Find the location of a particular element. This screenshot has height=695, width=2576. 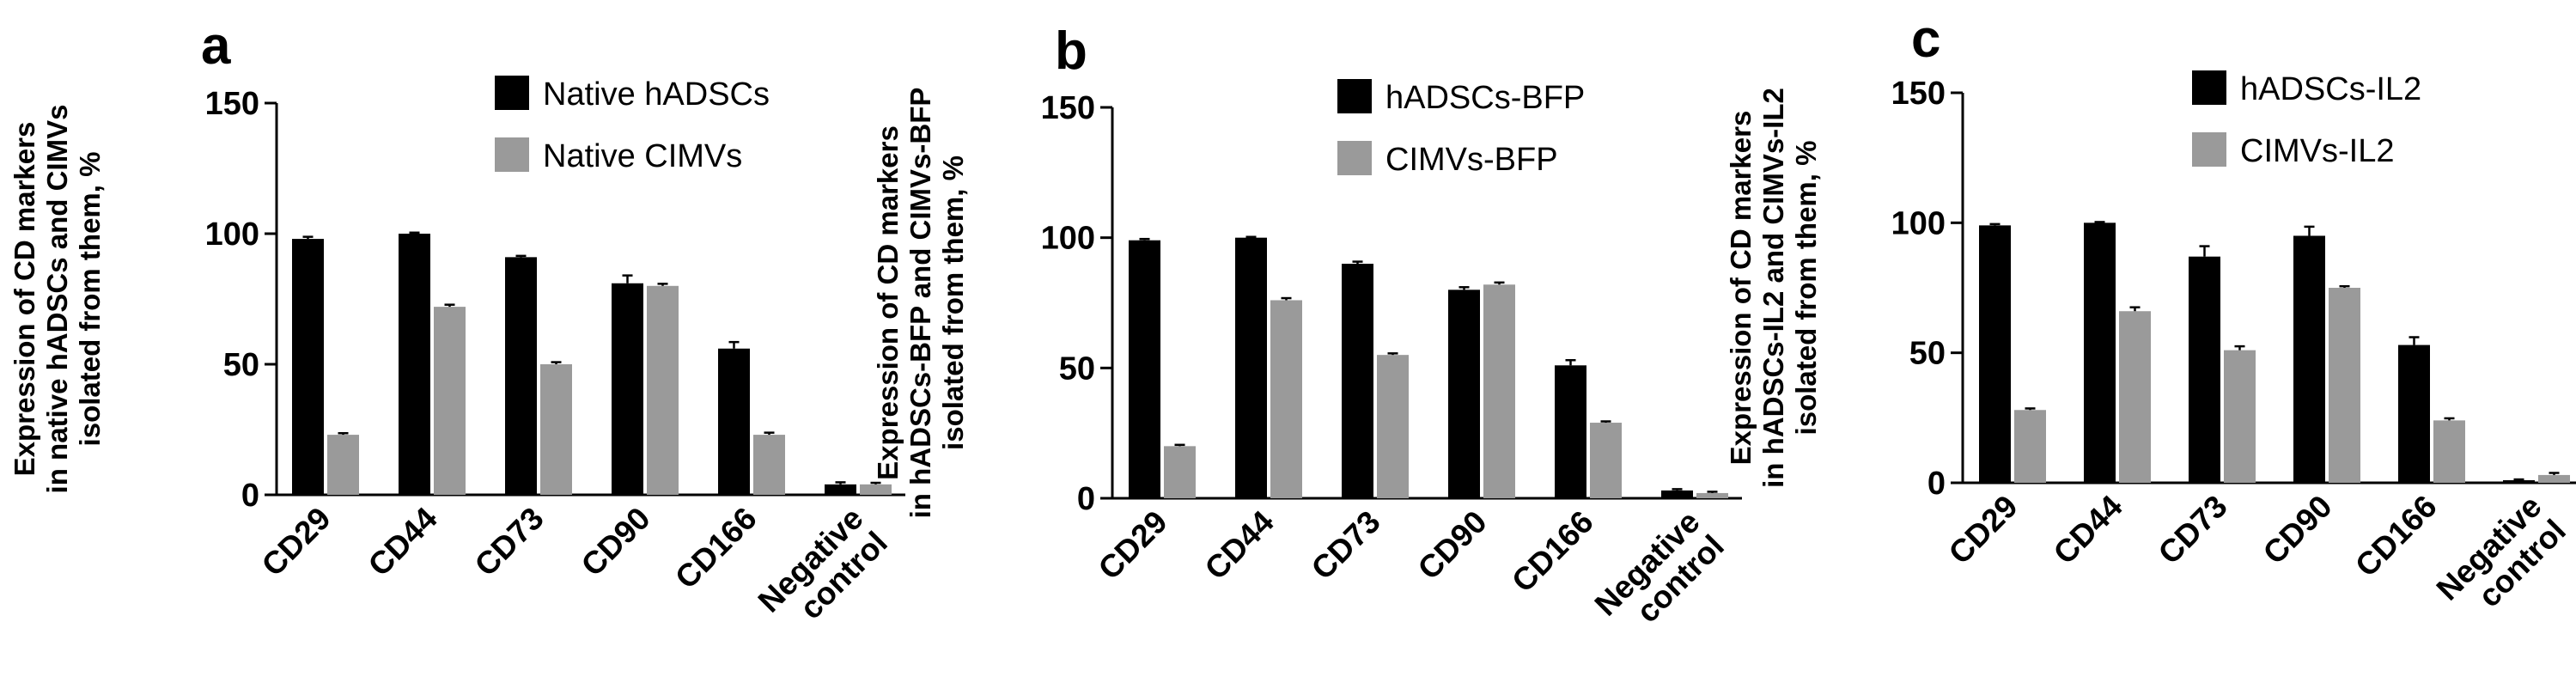

x-tick-label-line: CD90 is located at coordinates (2297, 530).